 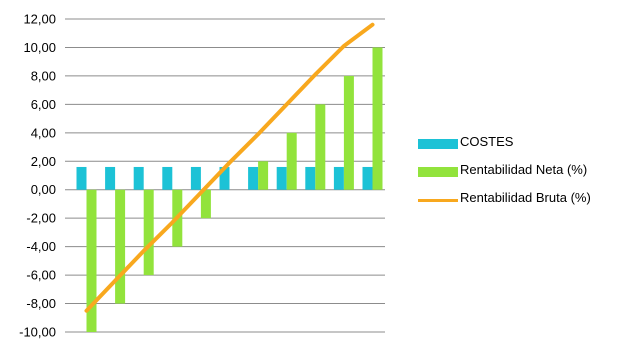 I want to click on legend-swatch-rentabilidad-bruta, so click(x=438, y=200).